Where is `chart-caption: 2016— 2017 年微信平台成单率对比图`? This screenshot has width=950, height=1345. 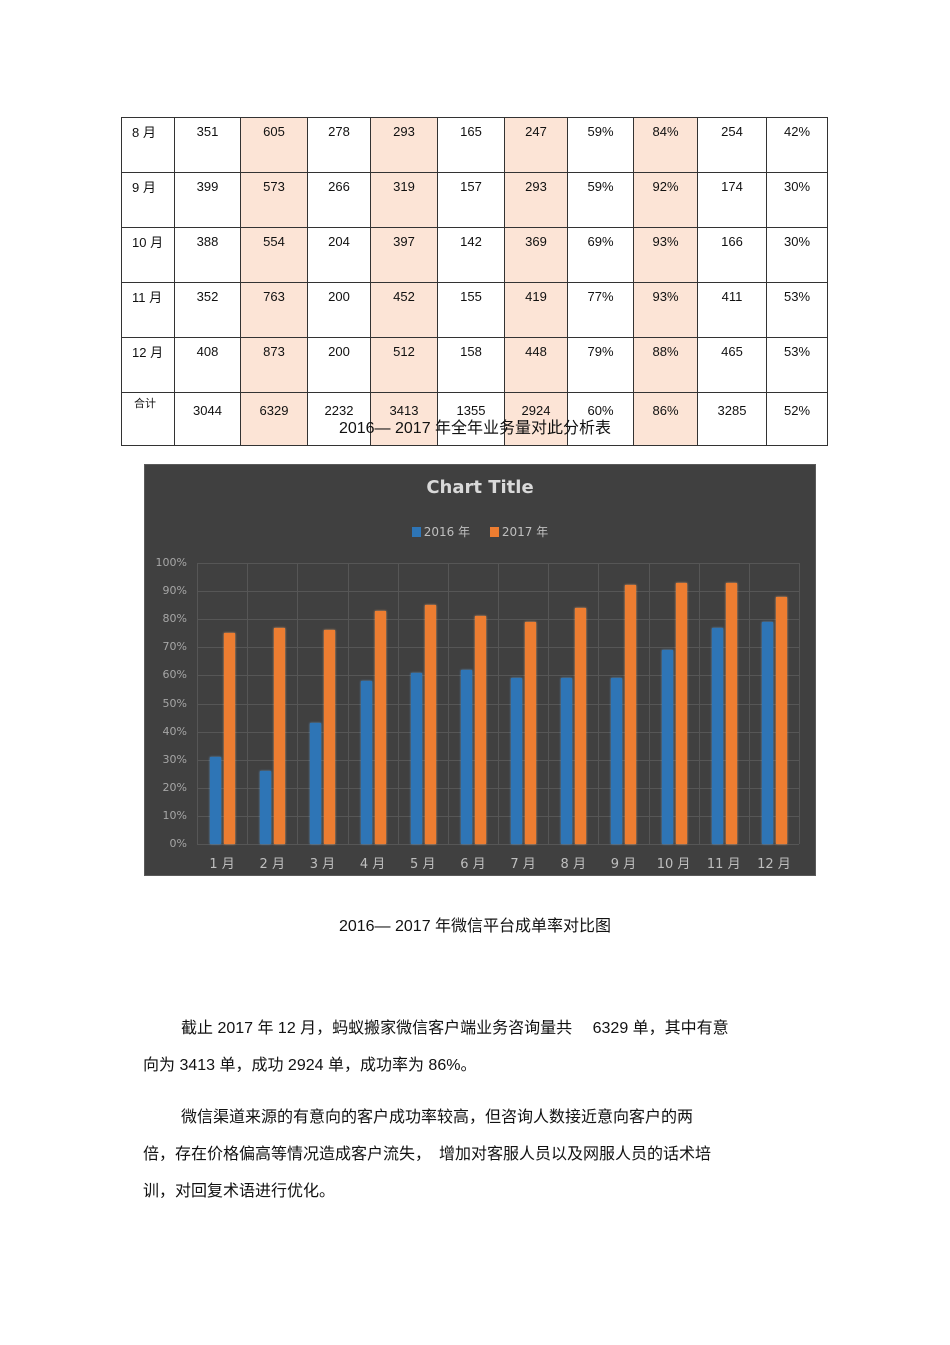 chart-caption: 2016— 2017 年微信平台成单率对比图 is located at coordinates (475, 926).